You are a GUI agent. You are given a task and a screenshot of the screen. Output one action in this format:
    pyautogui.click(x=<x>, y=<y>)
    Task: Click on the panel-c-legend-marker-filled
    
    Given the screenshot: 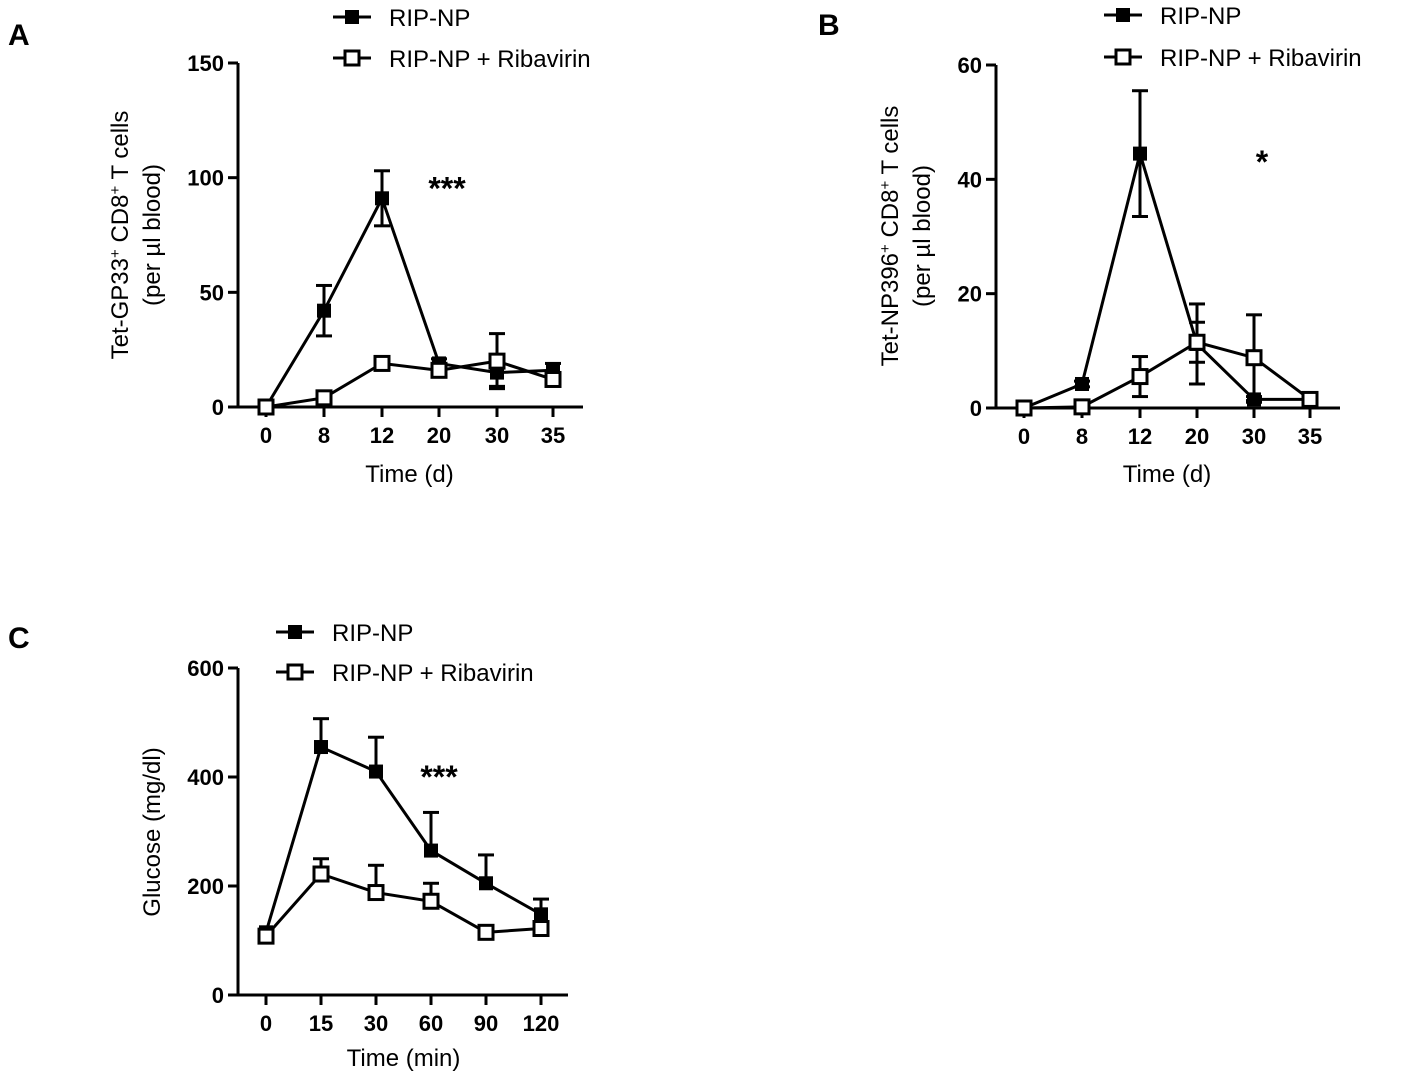 What is the action you would take?
    pyautogui.click(x=295, y=632)
    